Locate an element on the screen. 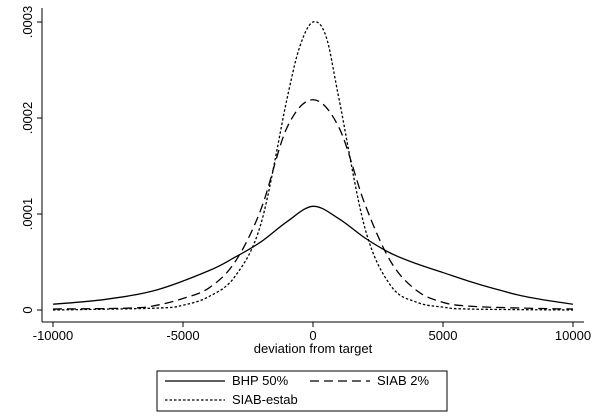  y-tick-label: .0001 is located at coordinates (27, 214).